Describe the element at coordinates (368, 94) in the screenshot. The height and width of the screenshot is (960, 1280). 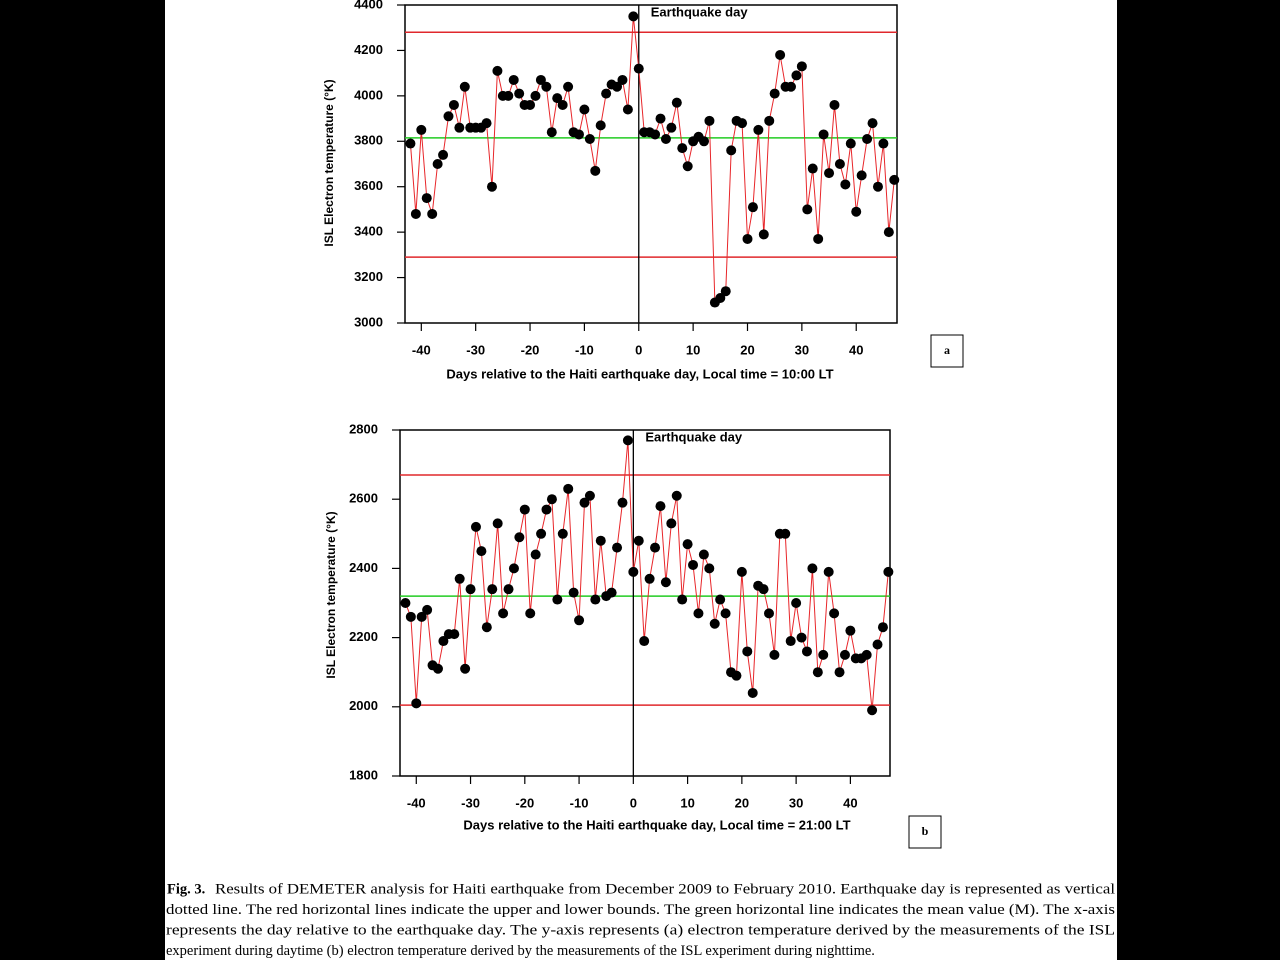
I see `y-tick-label: 4000` at that location.